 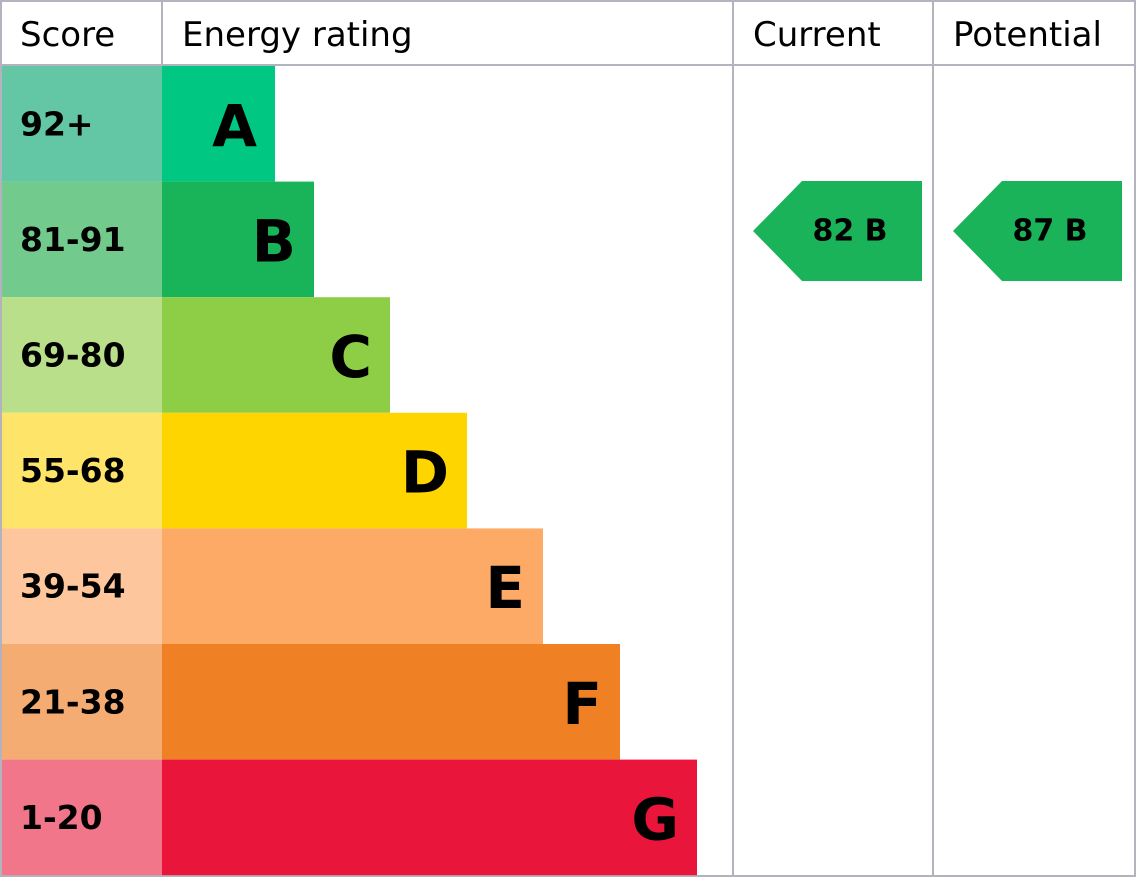 What do you see at coordinates (849, 231) in the screenshot?
I see `current-label: 82 B` at bounding box center [849, 231].